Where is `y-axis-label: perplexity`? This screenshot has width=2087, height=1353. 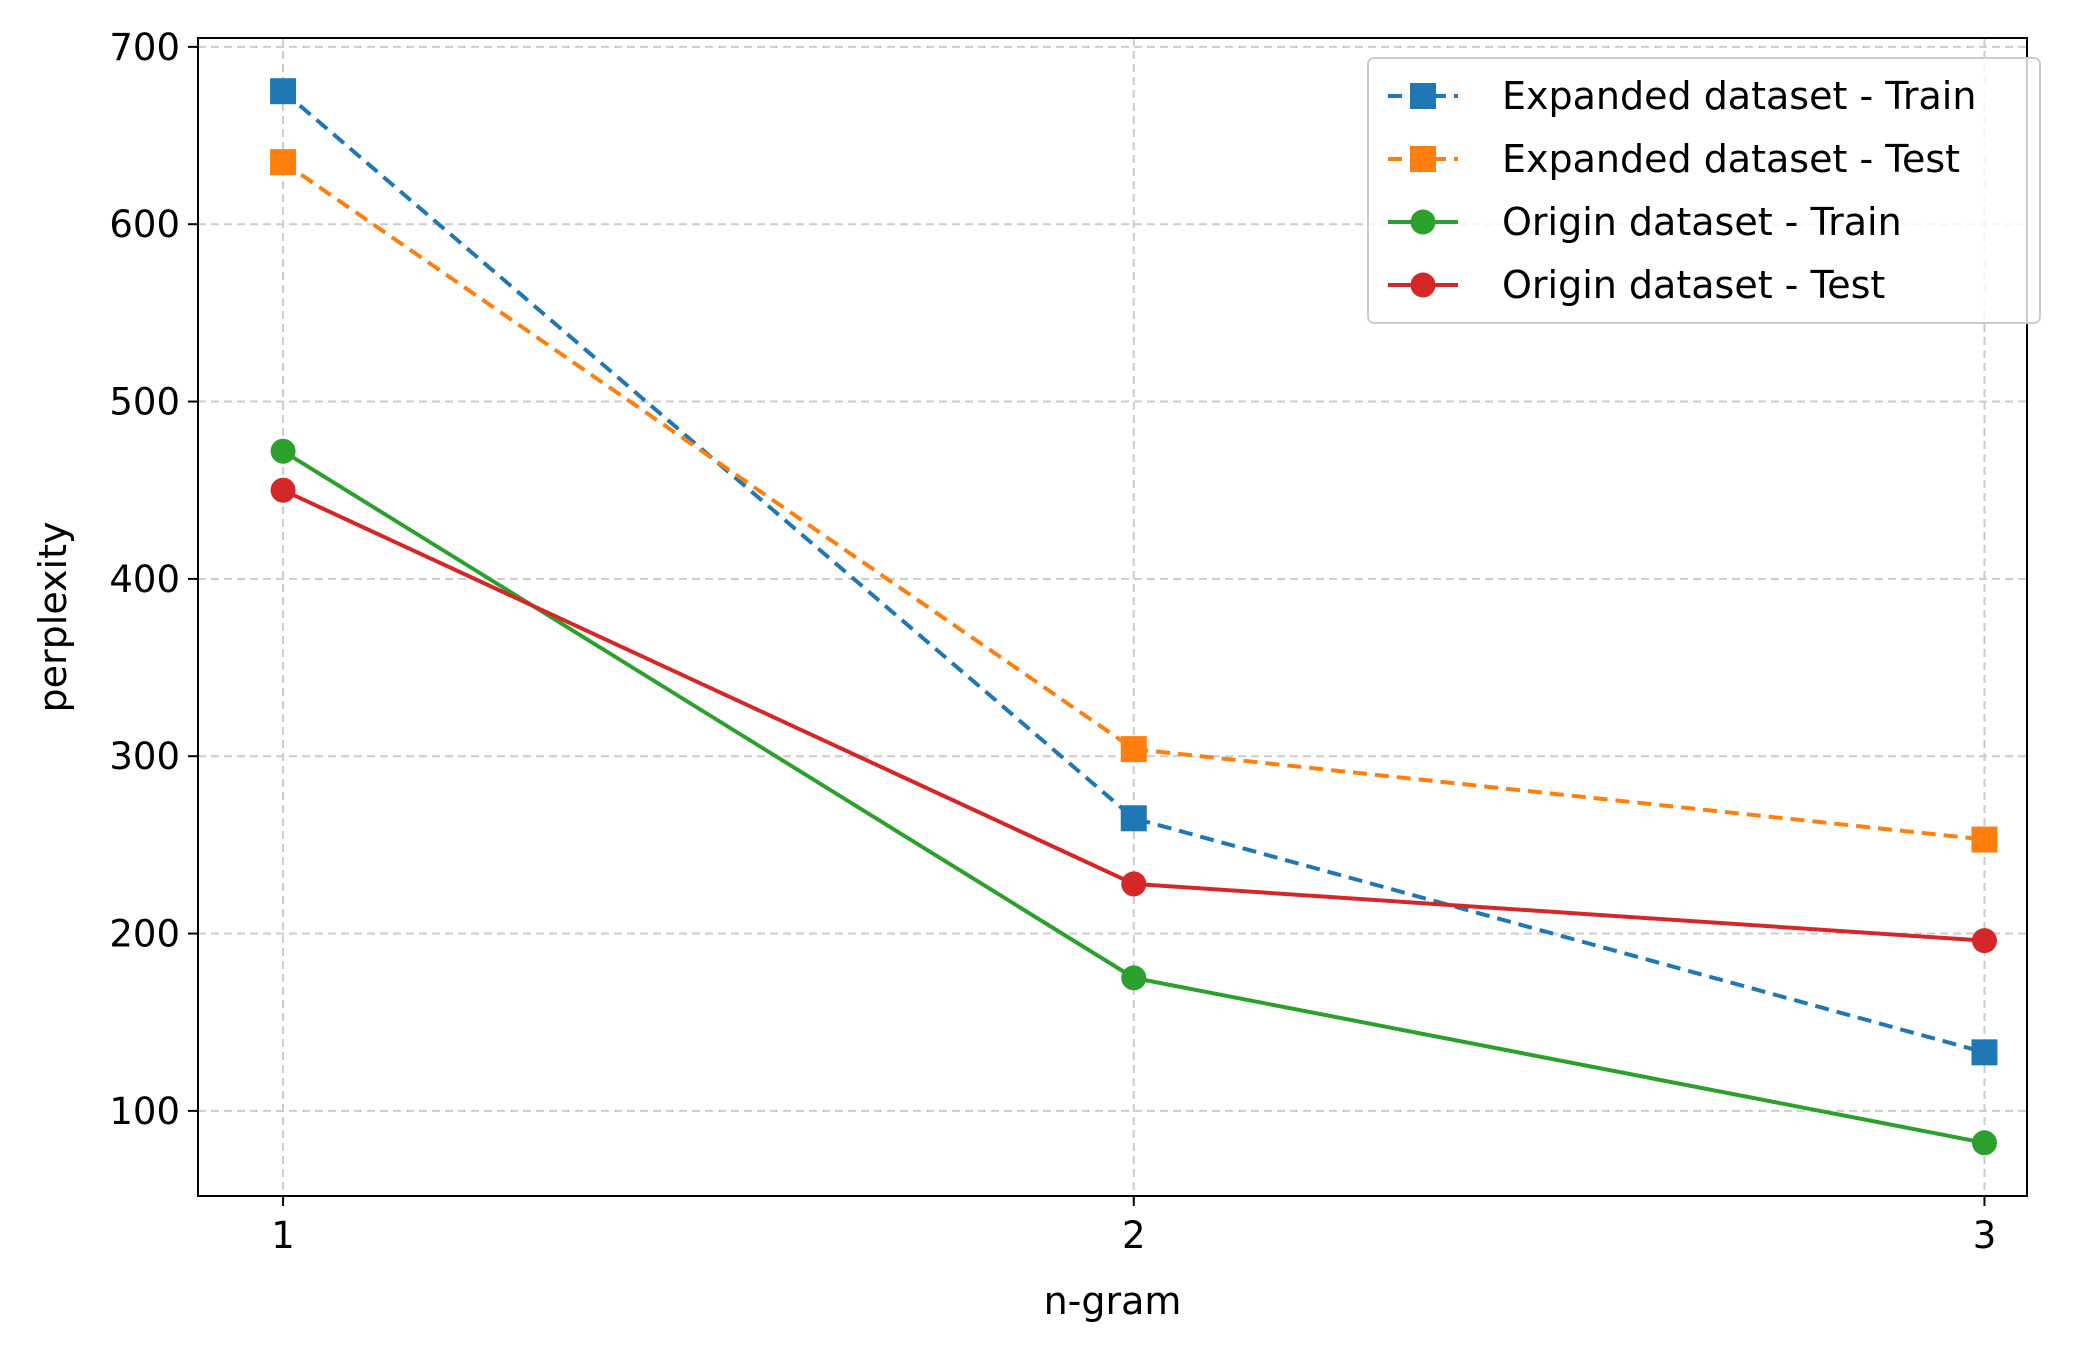 y-axis-label: perplexity is located at coordinates (53, 617).